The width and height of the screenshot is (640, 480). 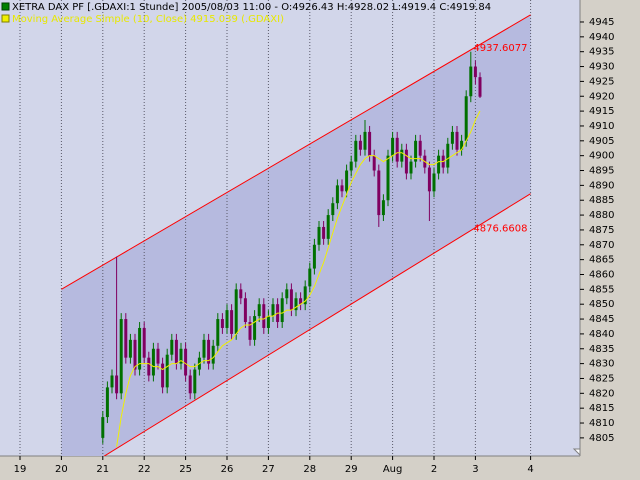 I want to click on y-tick-label: 4920, so click(x=601, y=96).